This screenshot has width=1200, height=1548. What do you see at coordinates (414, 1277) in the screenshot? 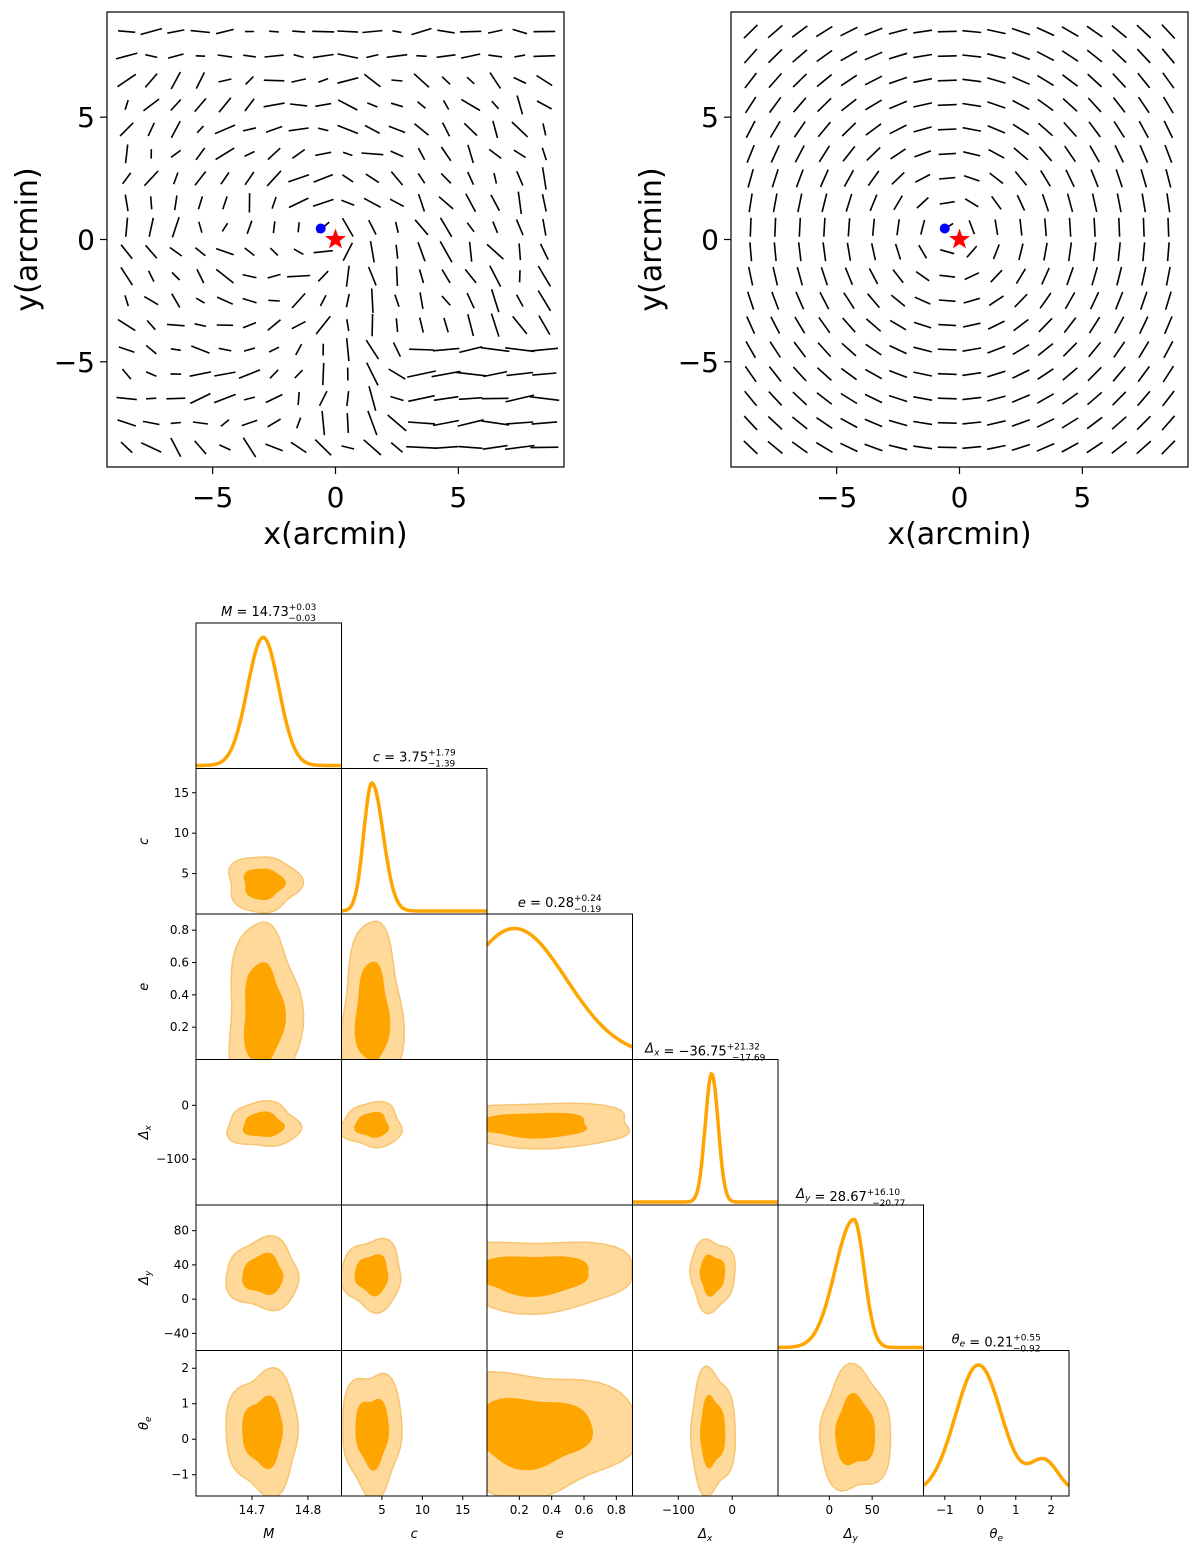
I see `corner-cell-c-dy` at bounding box center [414, 1277].